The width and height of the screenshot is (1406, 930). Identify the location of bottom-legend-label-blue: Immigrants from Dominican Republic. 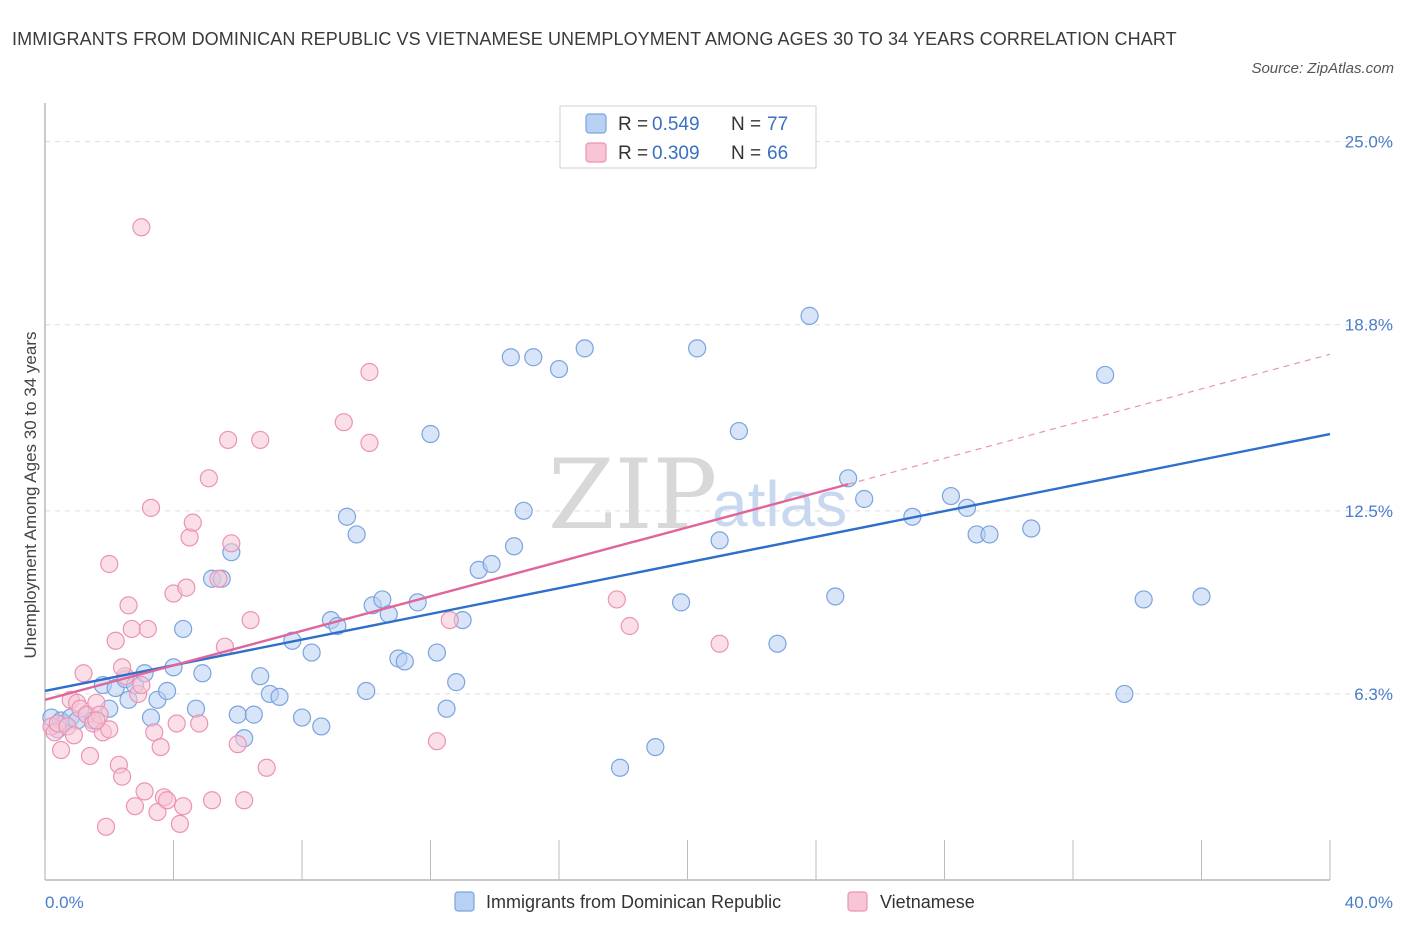
(633, 902).